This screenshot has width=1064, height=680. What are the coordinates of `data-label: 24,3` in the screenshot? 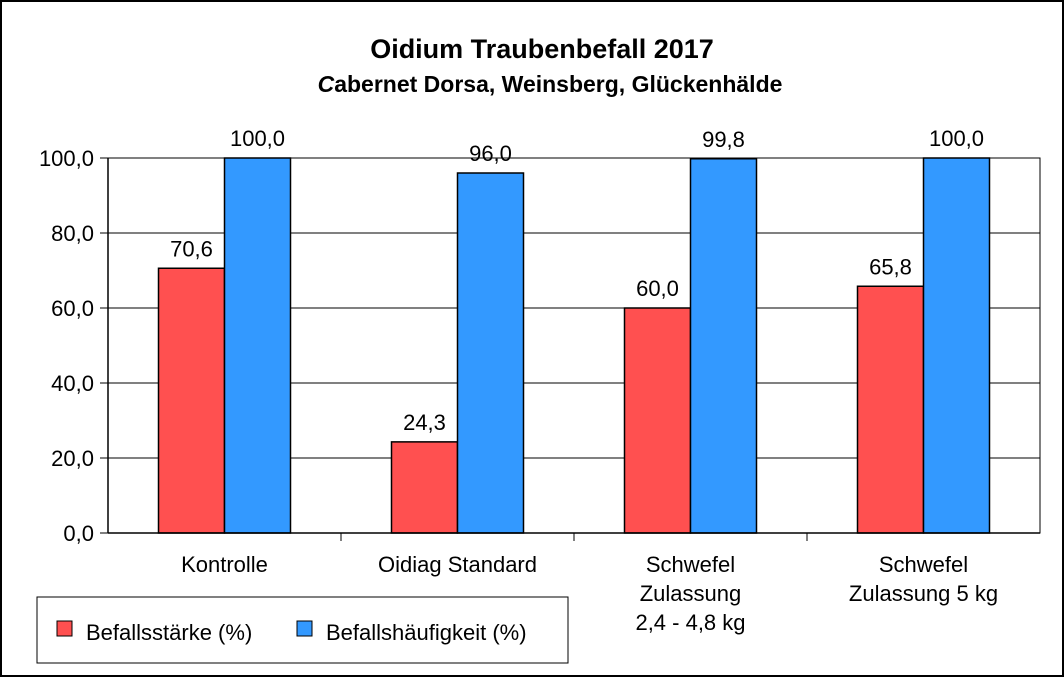 It's located at (424, 422).